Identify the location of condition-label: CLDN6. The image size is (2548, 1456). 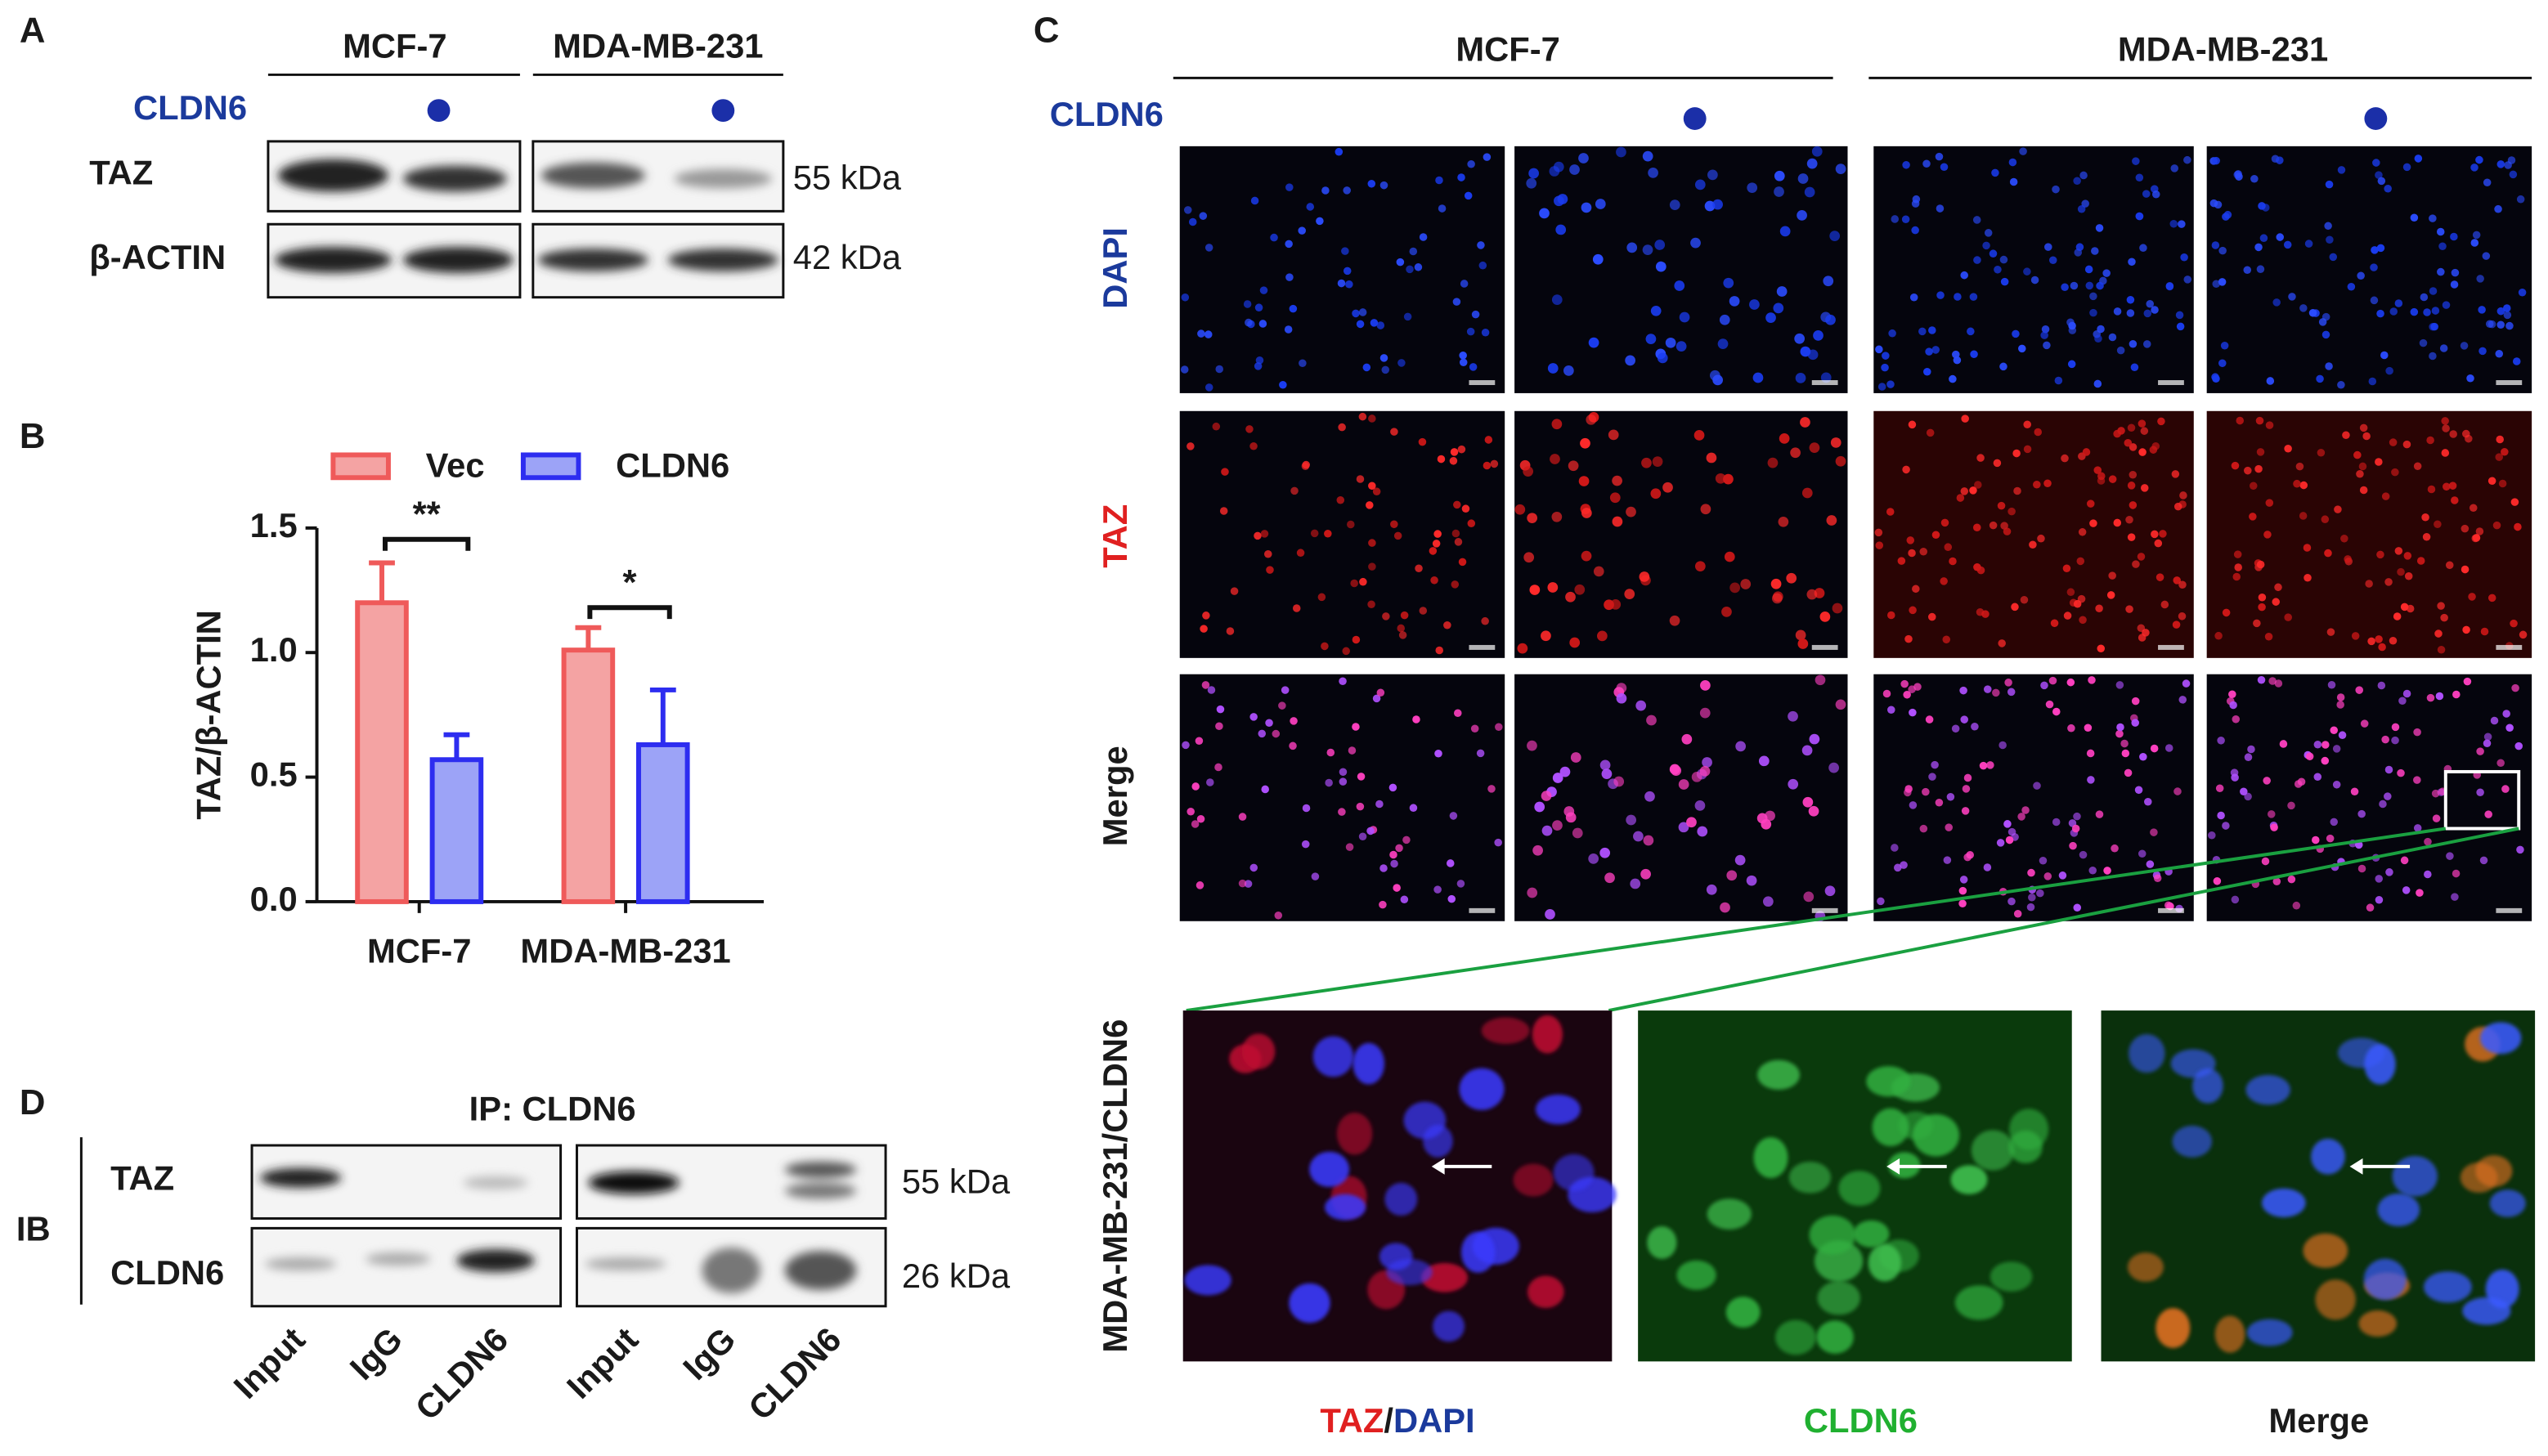
(1107, 114).